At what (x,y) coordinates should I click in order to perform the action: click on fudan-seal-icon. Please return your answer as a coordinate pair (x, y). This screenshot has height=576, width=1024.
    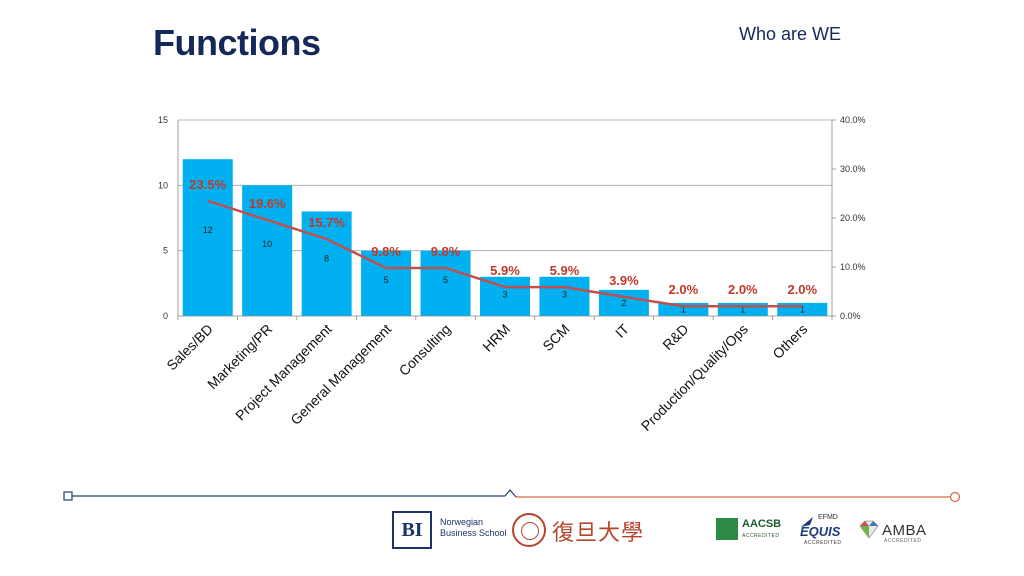
    Looking at the image, I should click on (529, 530).